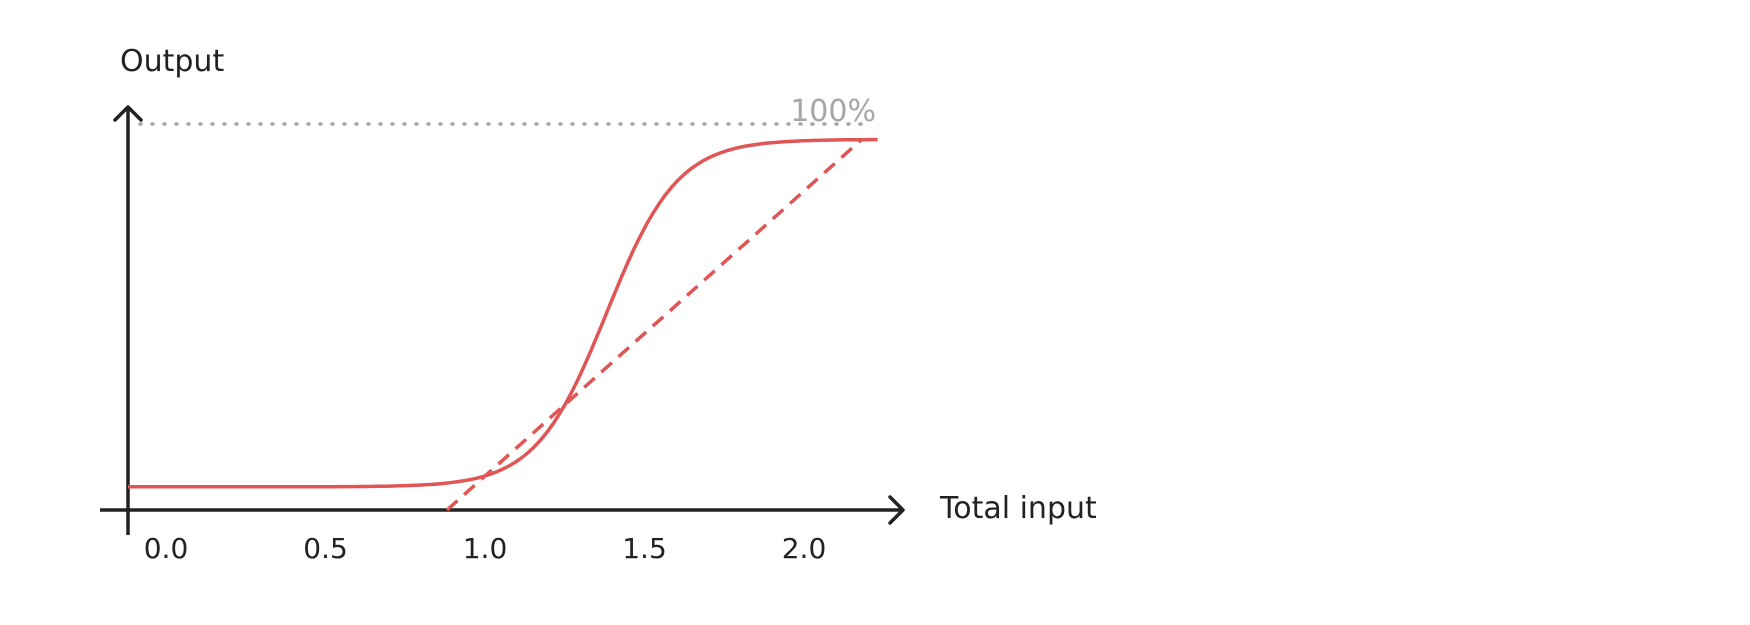 The height and width of the screenshot is (625, 1750). What do you see at coordinates (804, 548) in the screenshot?
I see `x-tick-label: 2.0` at bounding box center [804, 548].